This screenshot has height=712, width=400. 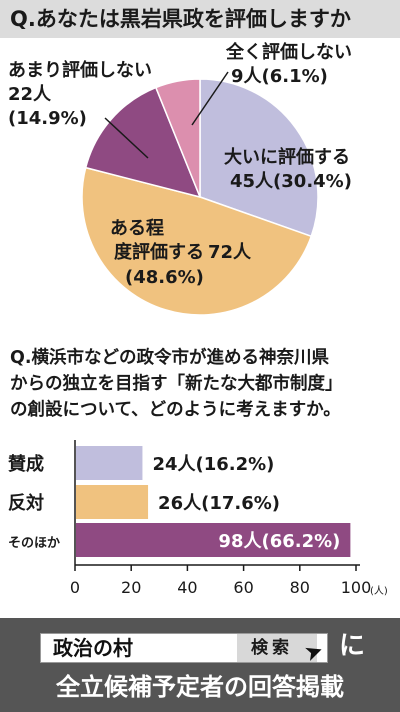 I want to click on pie-label-name: ある程, so click(x=137, y=228).